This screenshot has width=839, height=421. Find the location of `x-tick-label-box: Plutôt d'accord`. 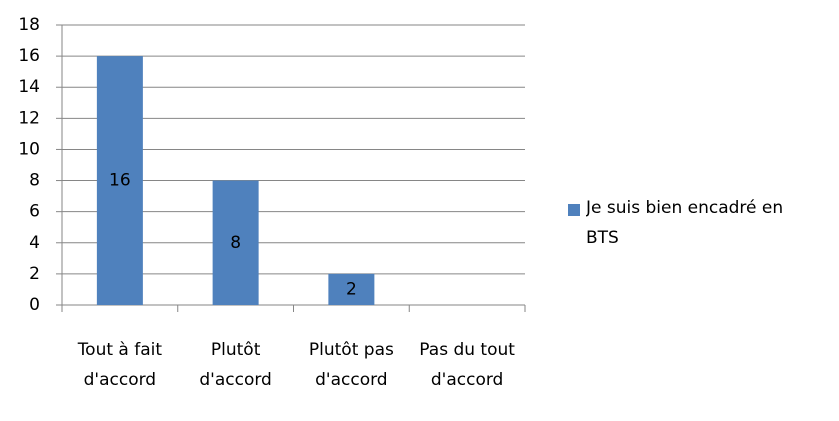

x-tick-label-box: Plutôt d'accord is located at coordinates (235, 365).